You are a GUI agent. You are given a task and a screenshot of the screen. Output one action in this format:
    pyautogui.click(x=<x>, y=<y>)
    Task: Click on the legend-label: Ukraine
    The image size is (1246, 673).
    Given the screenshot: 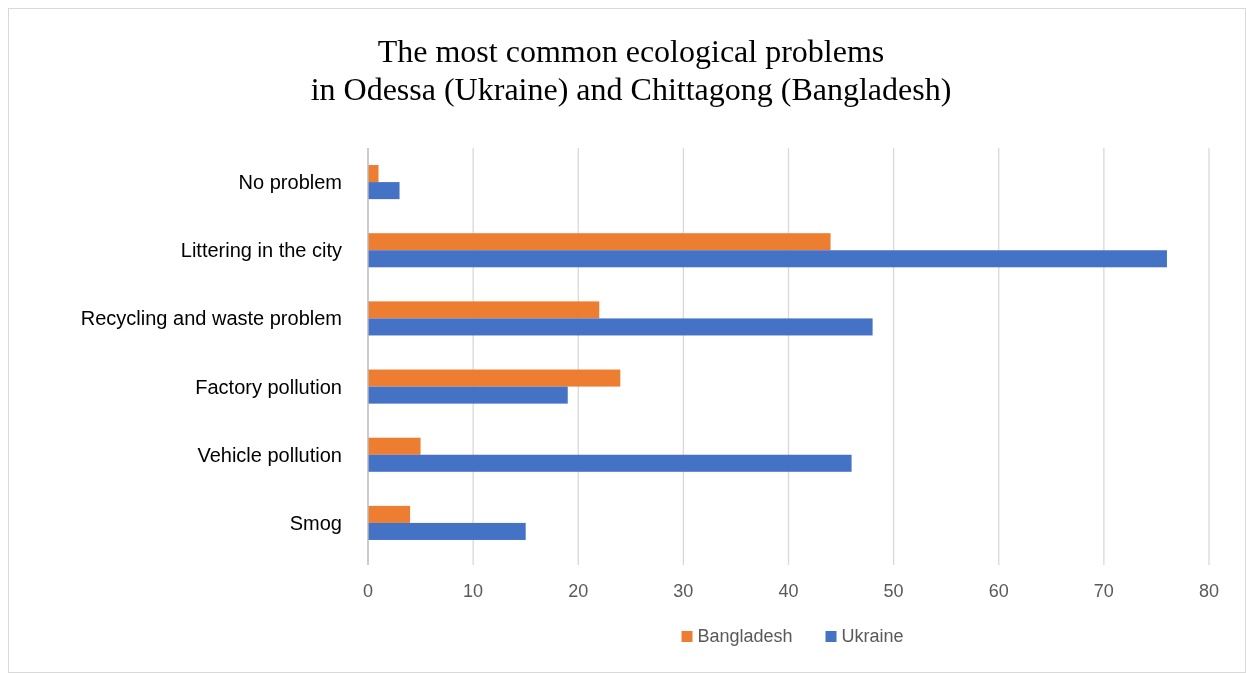 What is the action you would take?
    pyautogui.click(x=872, y=636)
    